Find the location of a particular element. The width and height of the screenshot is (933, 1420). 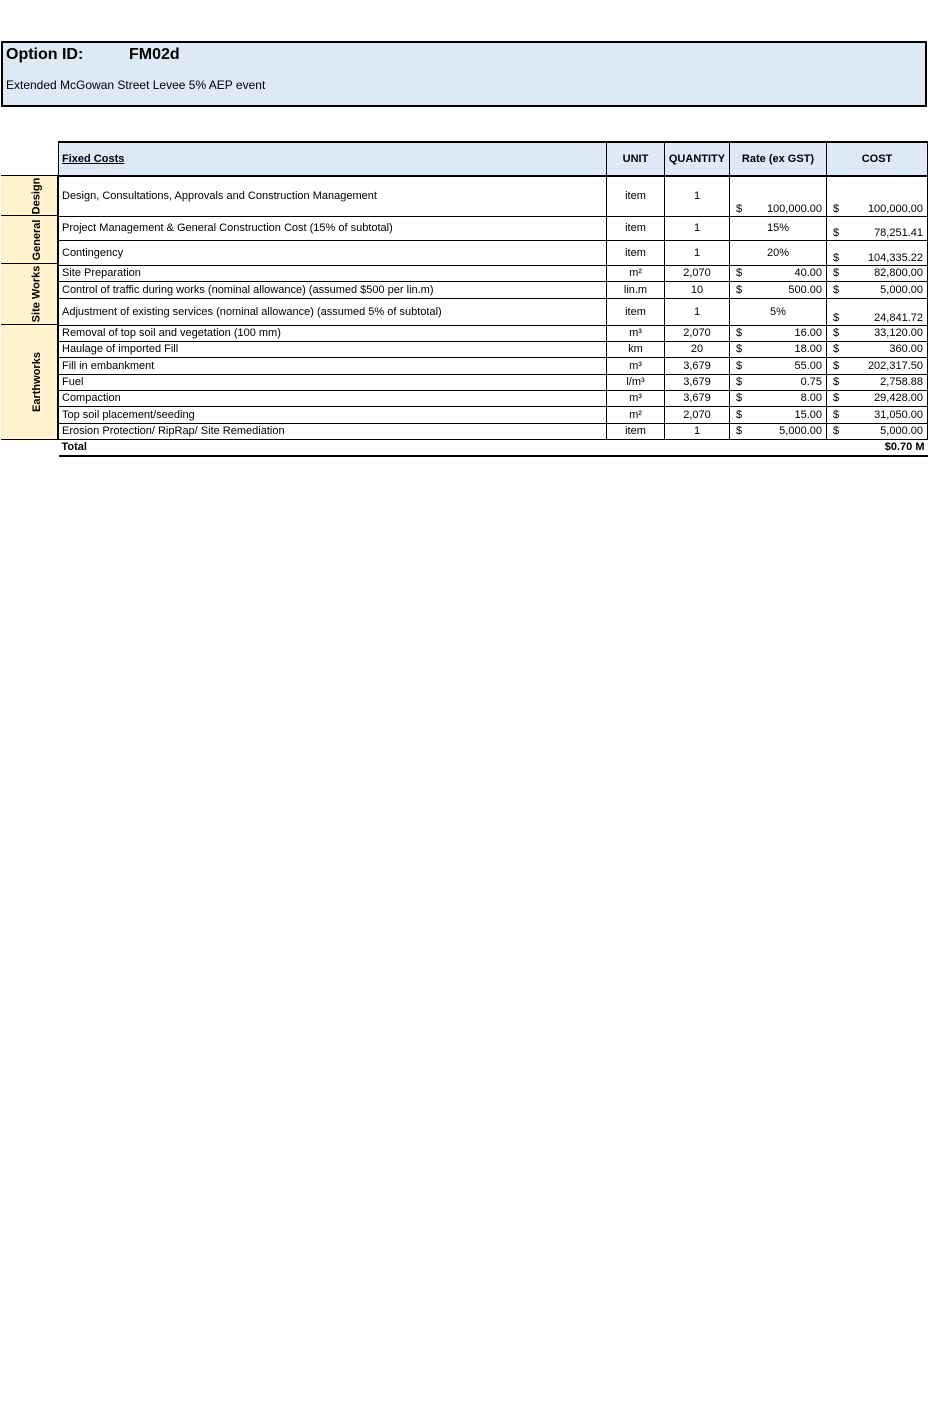

cost-amount: 202,317.50 is located at coordinates (895, 365).